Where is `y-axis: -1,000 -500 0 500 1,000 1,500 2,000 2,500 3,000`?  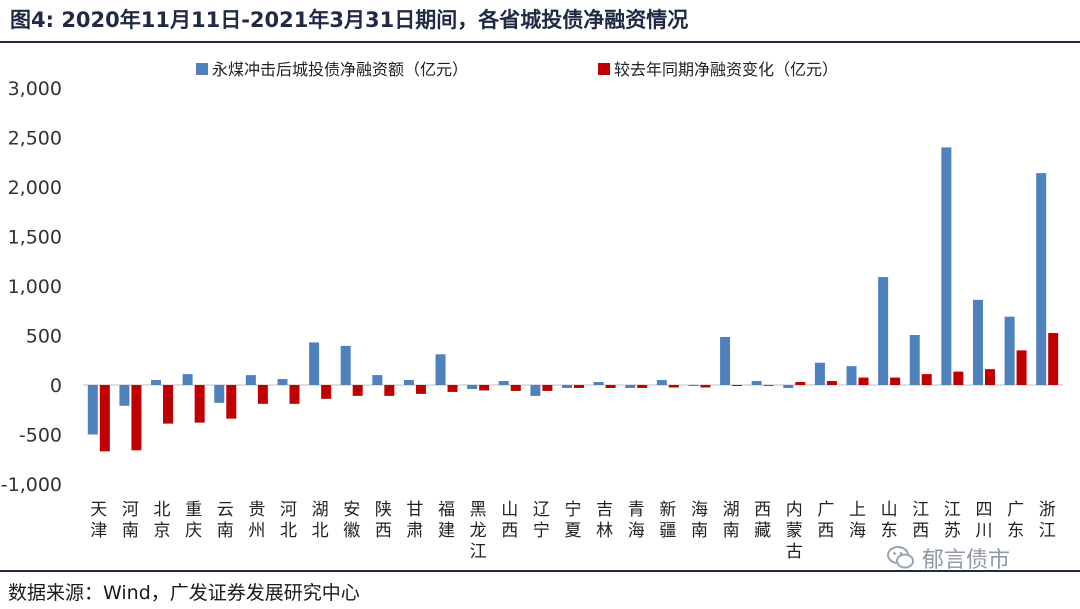
y-axis: -1,000 -500 0 500 1,000 1,500 2,000 2,500 3,000 is located at coordinates (31, 287).